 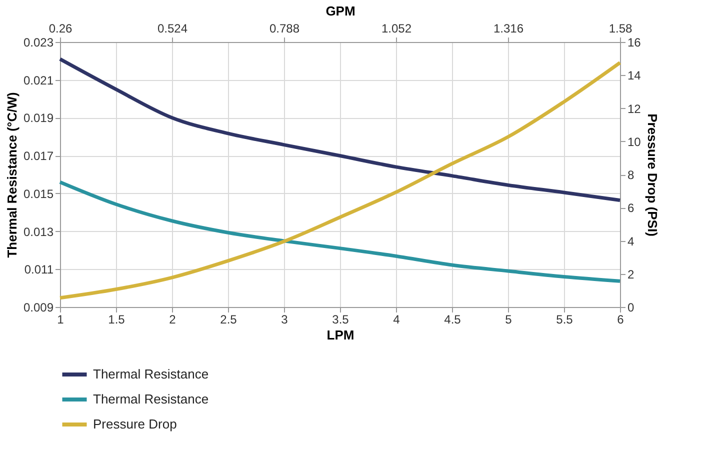 What do you see at coordinates (631, 241) in the screenshot?
I see `y2-tick-label: 4` at bounding box center [631, 241].